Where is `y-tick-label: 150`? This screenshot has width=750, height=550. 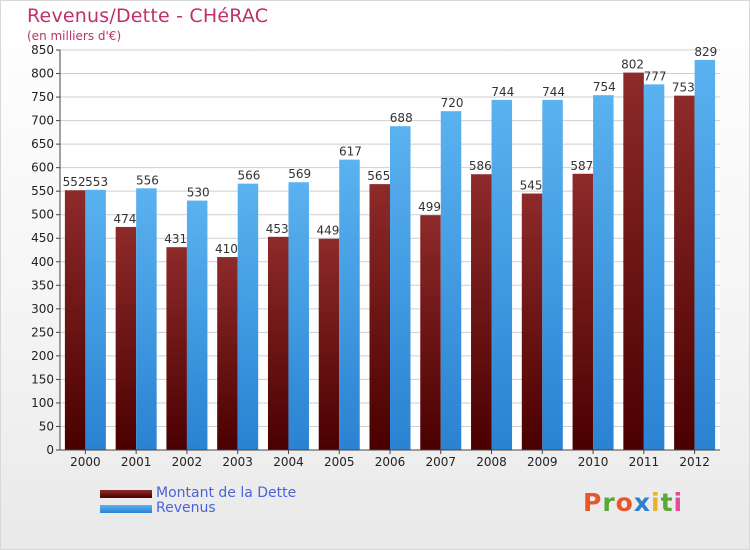 y-tick-label: 150 is located at coordinates (42, 379).